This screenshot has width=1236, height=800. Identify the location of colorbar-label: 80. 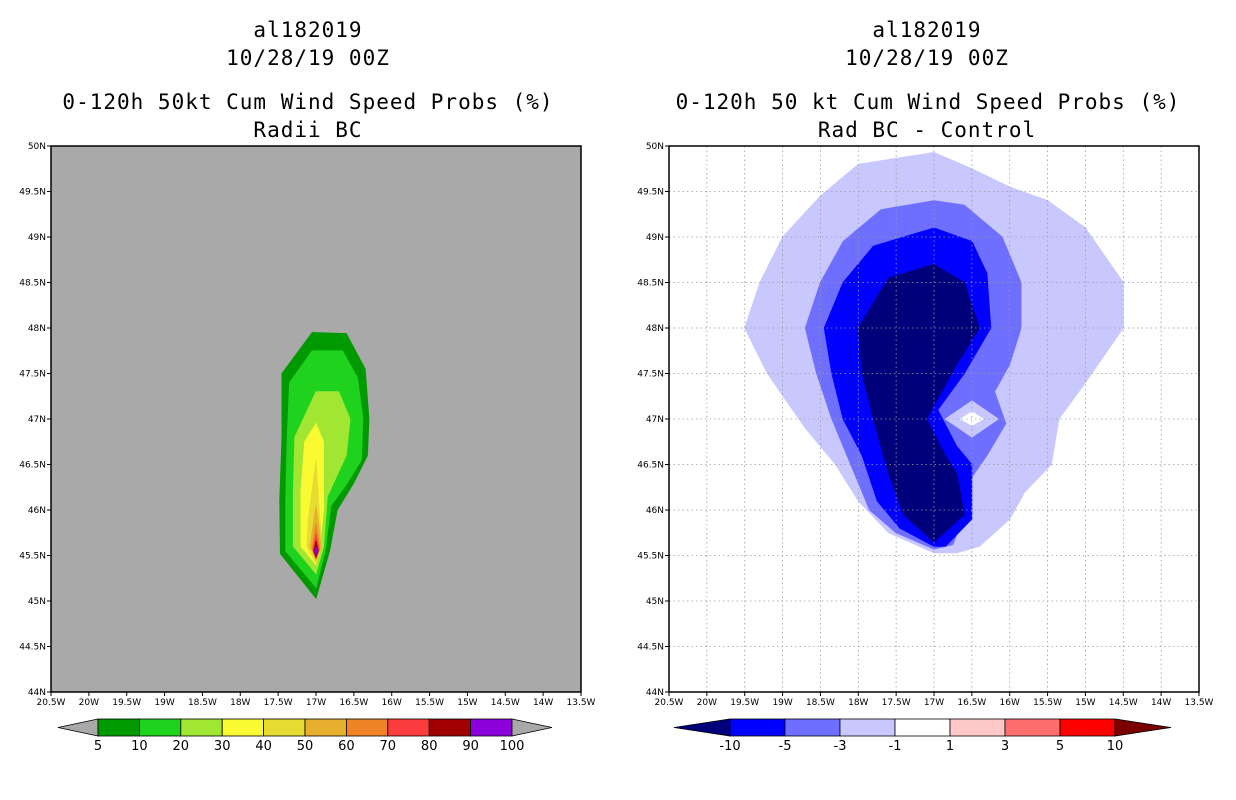
(429, 746).